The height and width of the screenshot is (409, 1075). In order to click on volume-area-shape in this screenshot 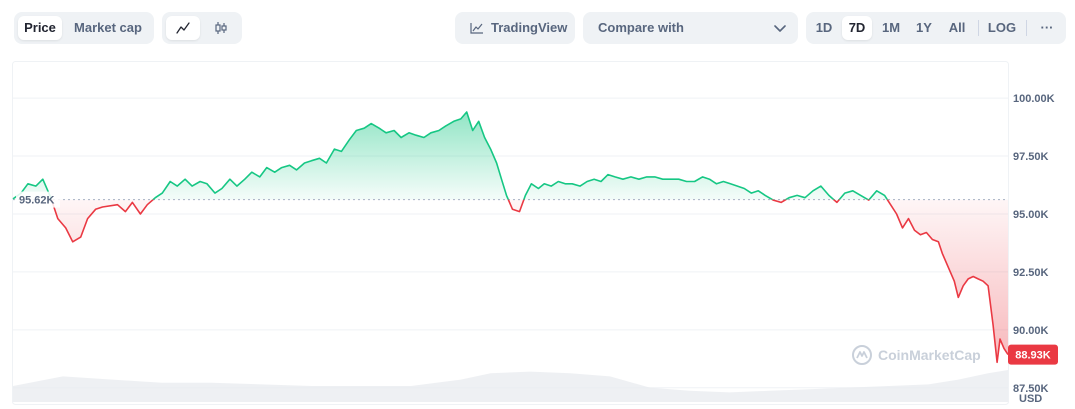, I will do `click(510, 386)`.